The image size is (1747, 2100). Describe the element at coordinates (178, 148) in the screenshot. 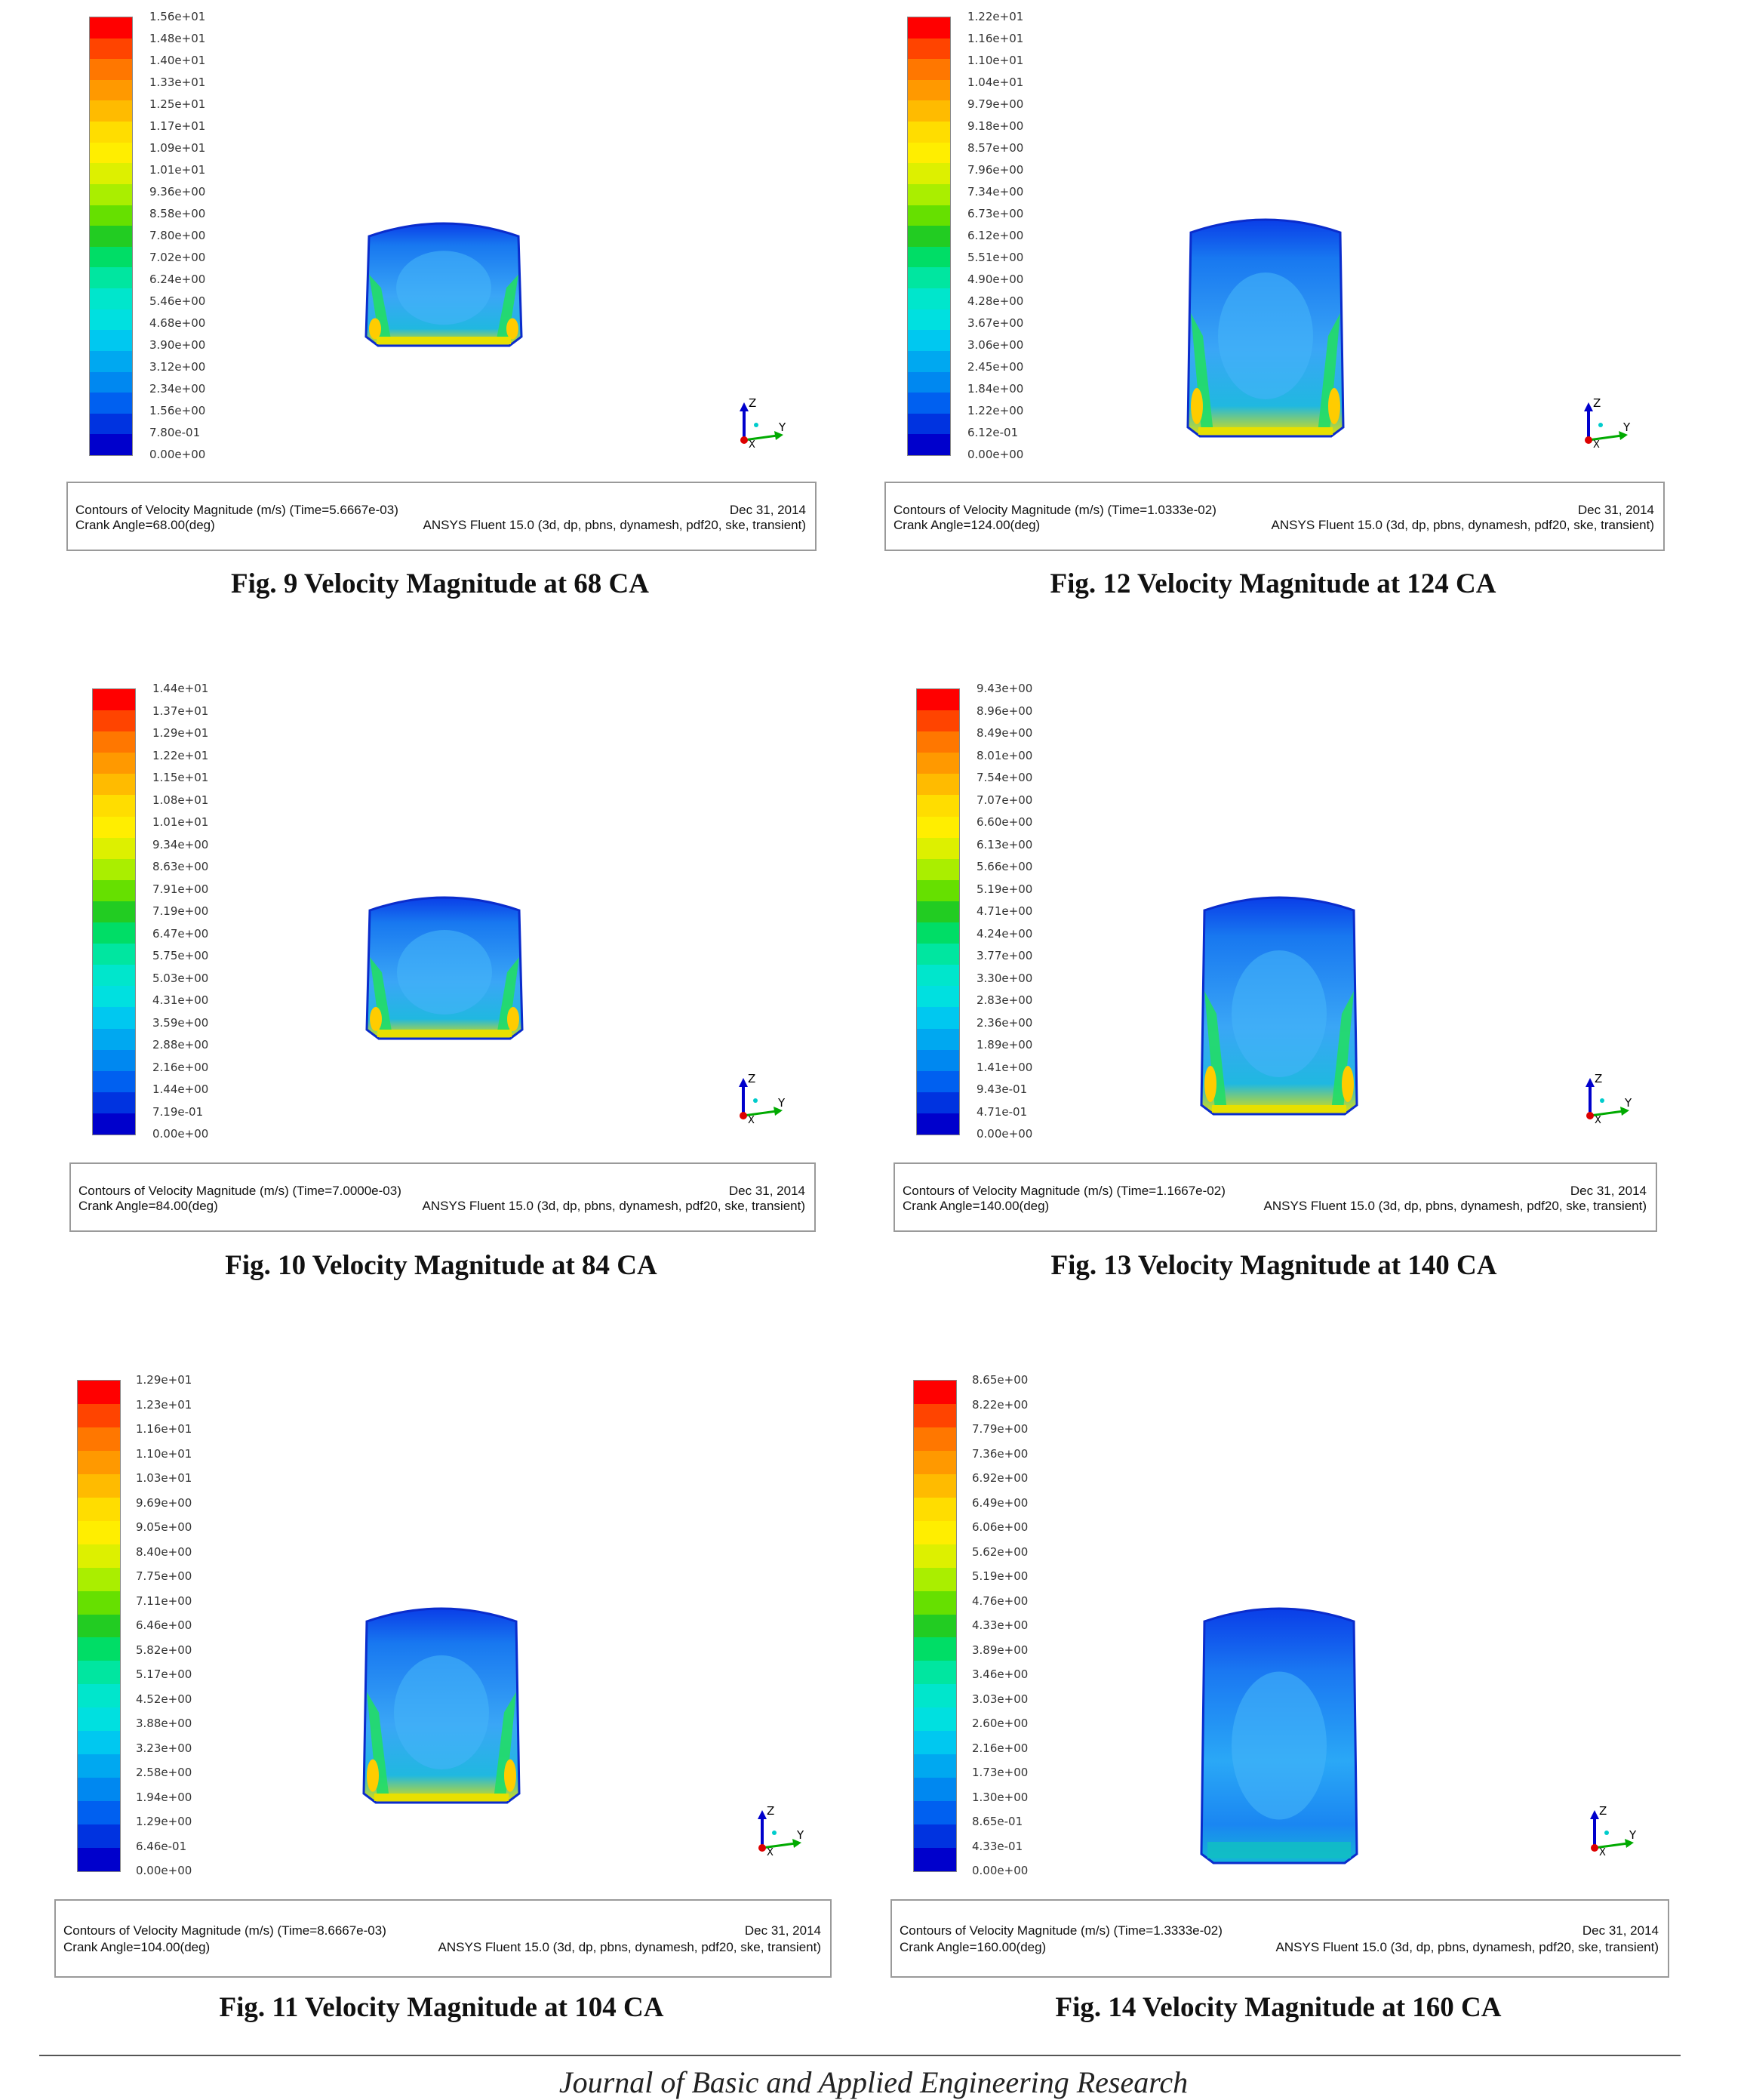

I see `colorbar-tick-label: 1.09e+01` at that location.